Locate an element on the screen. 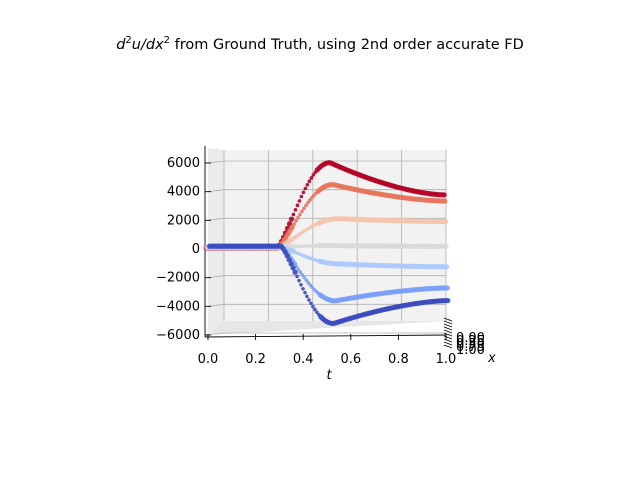 This screenshot has height=480, width=640. z-tick-label-2: 2000 is located at coordinates (183, 220).